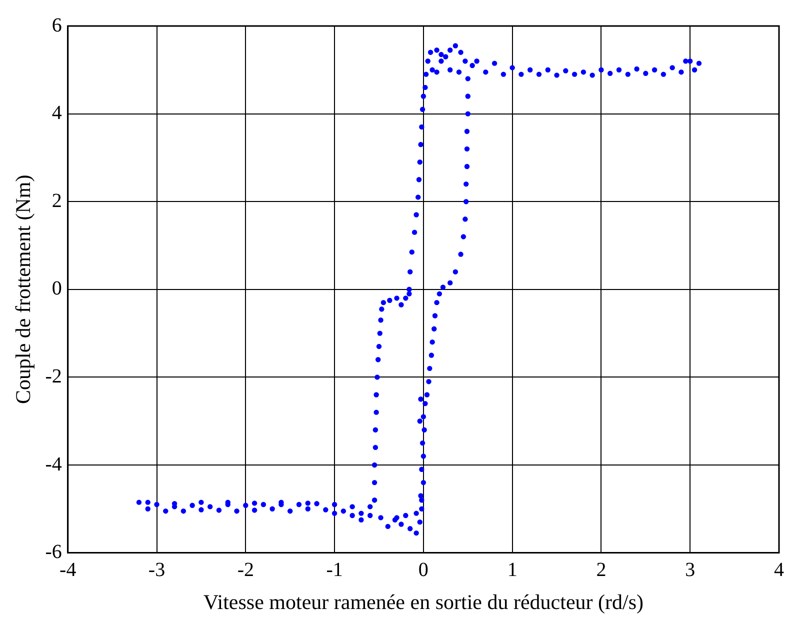 The height and width of the screenshot is (626, 799). Describe the element at coordinates (53, 376) in the screenshot. I see `y-tick-label: -2` at that location.